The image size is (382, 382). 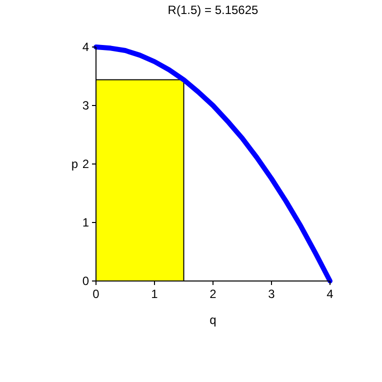 What do you see at coordinates (330, 294) in the screenshot?
I see `x-tick-label: 4` at bounding box center [330, 294].